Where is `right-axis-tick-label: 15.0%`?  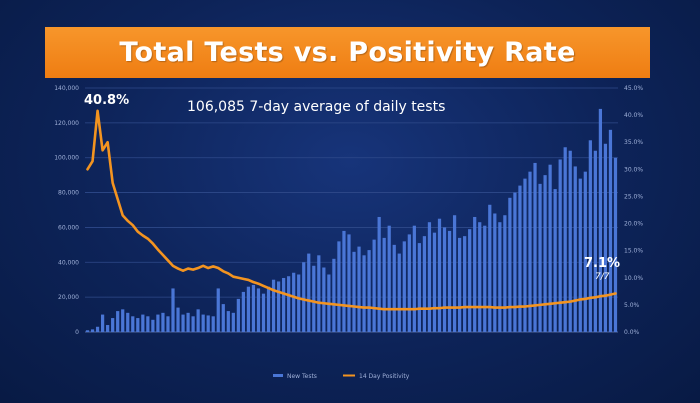 right-axis-tick-label: 15.0% is located at coordinates (633, 251).